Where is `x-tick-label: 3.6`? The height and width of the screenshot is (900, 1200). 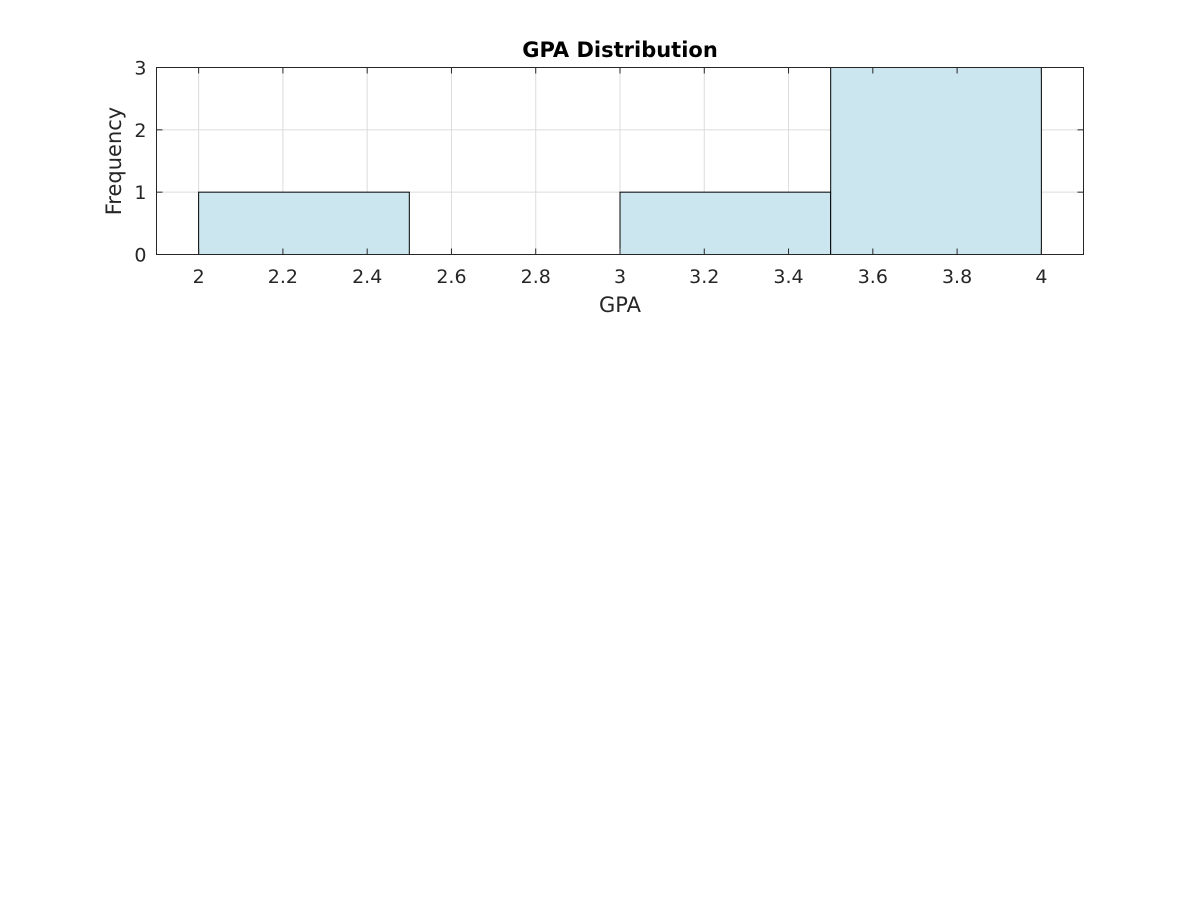 x-tick-label: 3.6 is located at coordinates (873, 277).